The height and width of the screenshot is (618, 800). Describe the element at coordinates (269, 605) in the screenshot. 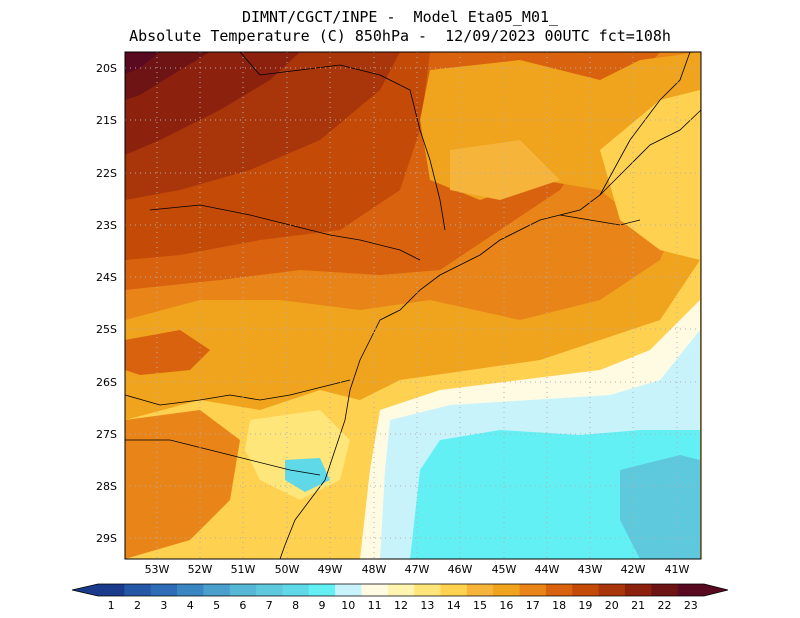

I see `colorbar-label: 7` at that location.